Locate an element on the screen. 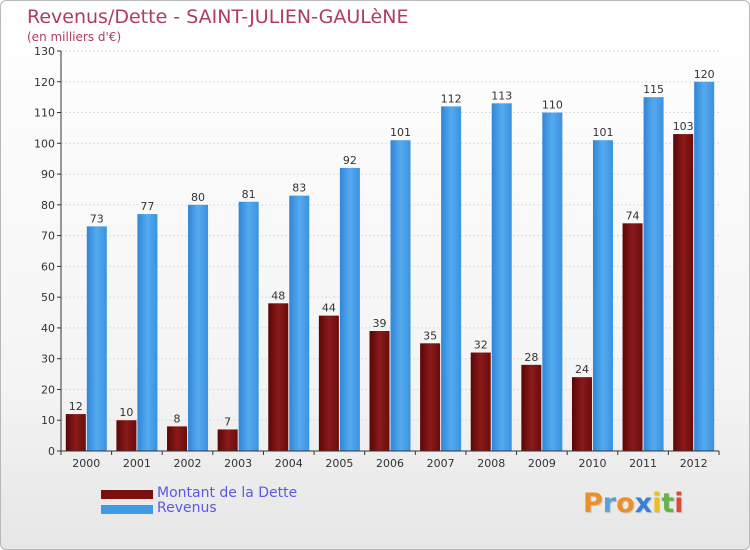 This screenshot has height=550, width=750. data-label-revenus: 83 is located at coordinates (299, 188).